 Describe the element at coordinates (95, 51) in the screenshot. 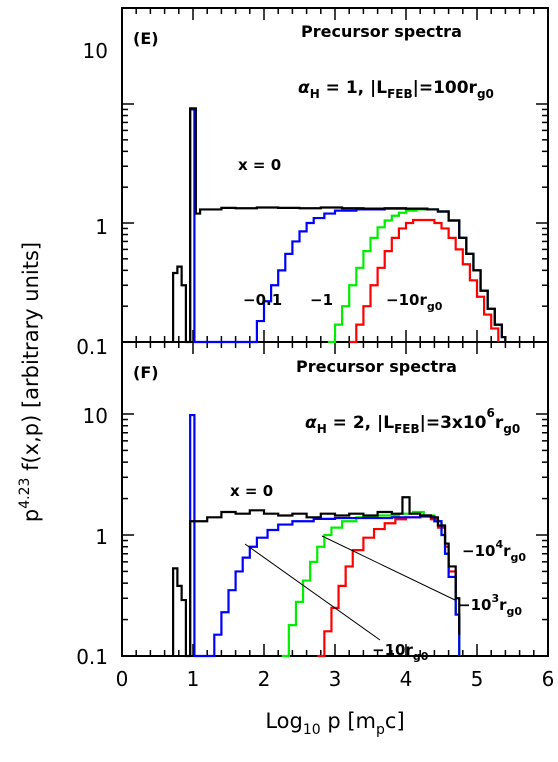

I see `y-tick-label-e-10: 10` at that location.